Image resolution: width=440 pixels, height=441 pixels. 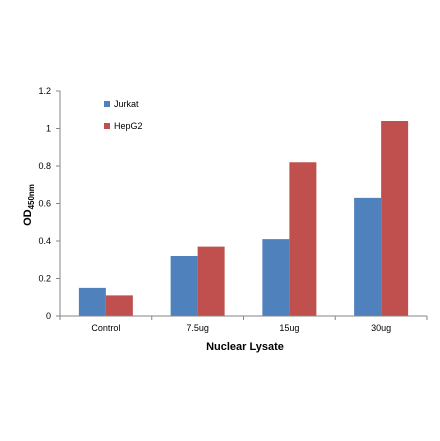 What do you see at coordinates (48, 129) in the screenshot?
I see `y-tick-label: 1` at bounding box center [48, 129].